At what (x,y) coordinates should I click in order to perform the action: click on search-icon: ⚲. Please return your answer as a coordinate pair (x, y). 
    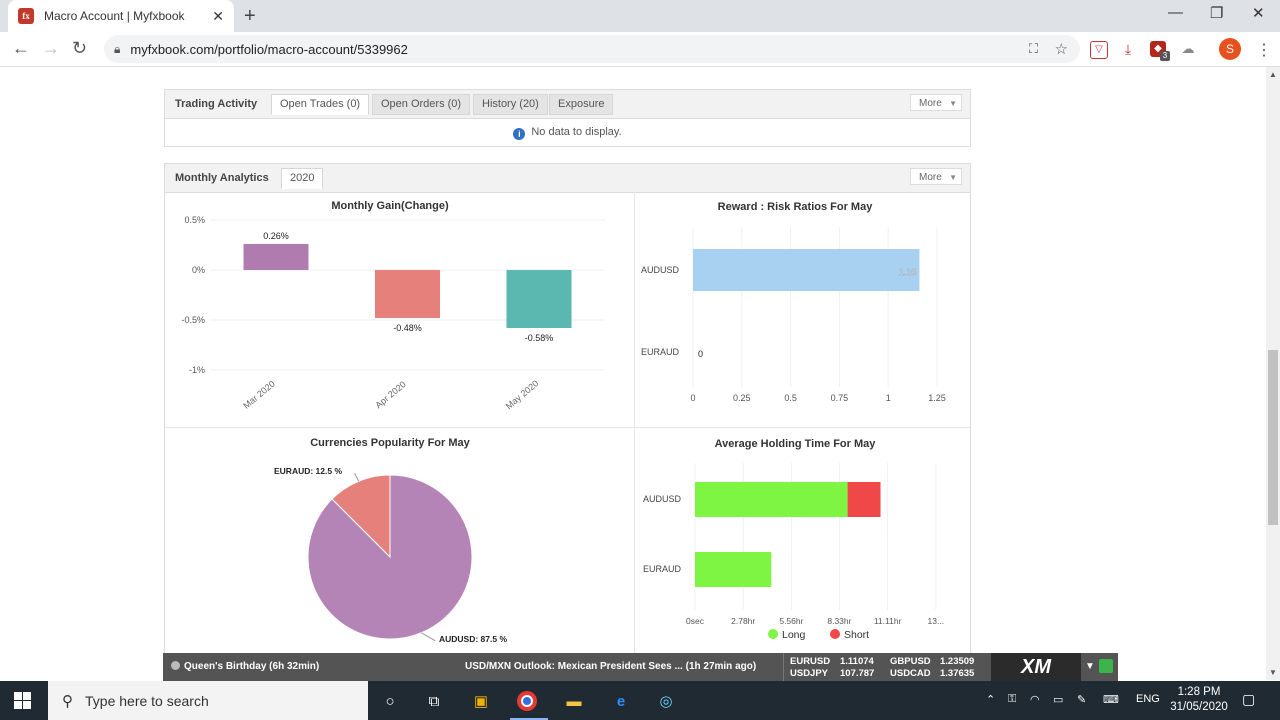
    Looking at the image, I should click on (67, 701).